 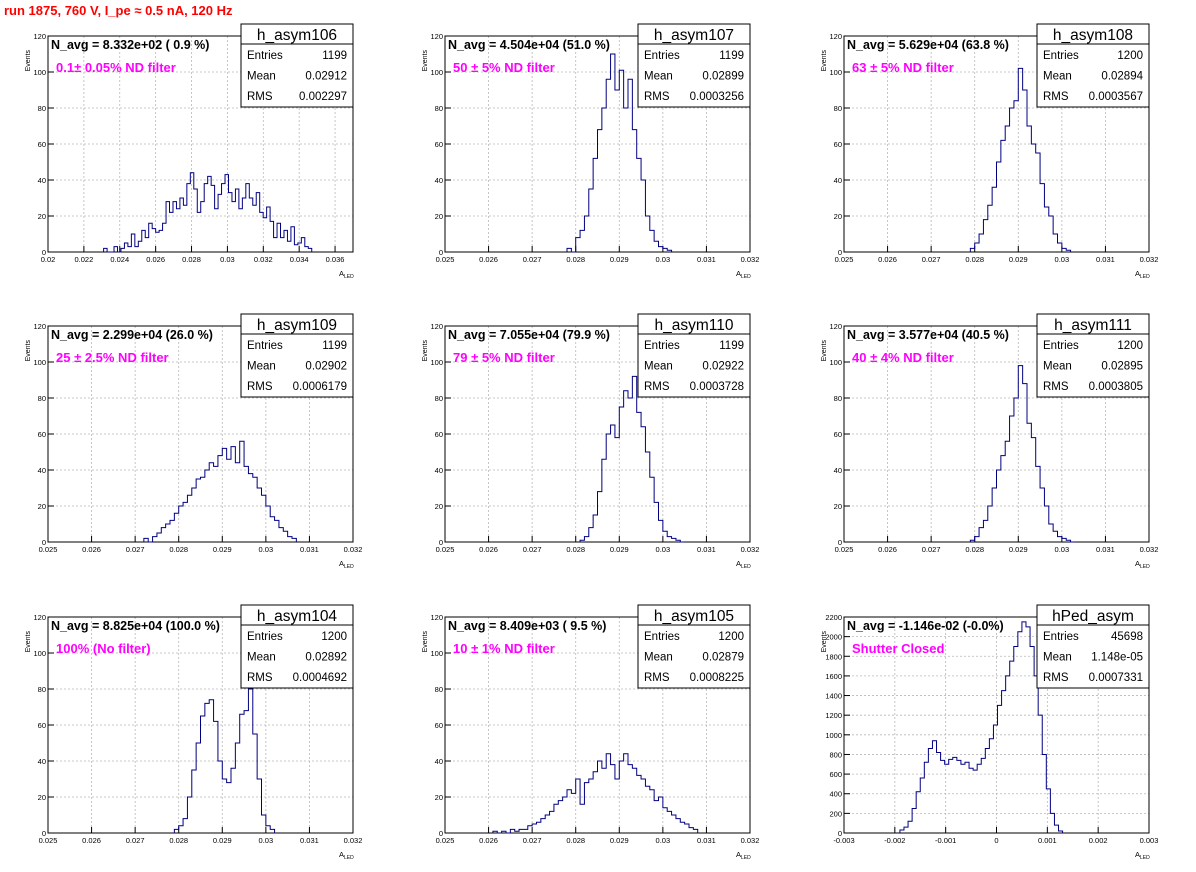 I want to click on stats-title: h_asym111, so click(x=1093, y=325).